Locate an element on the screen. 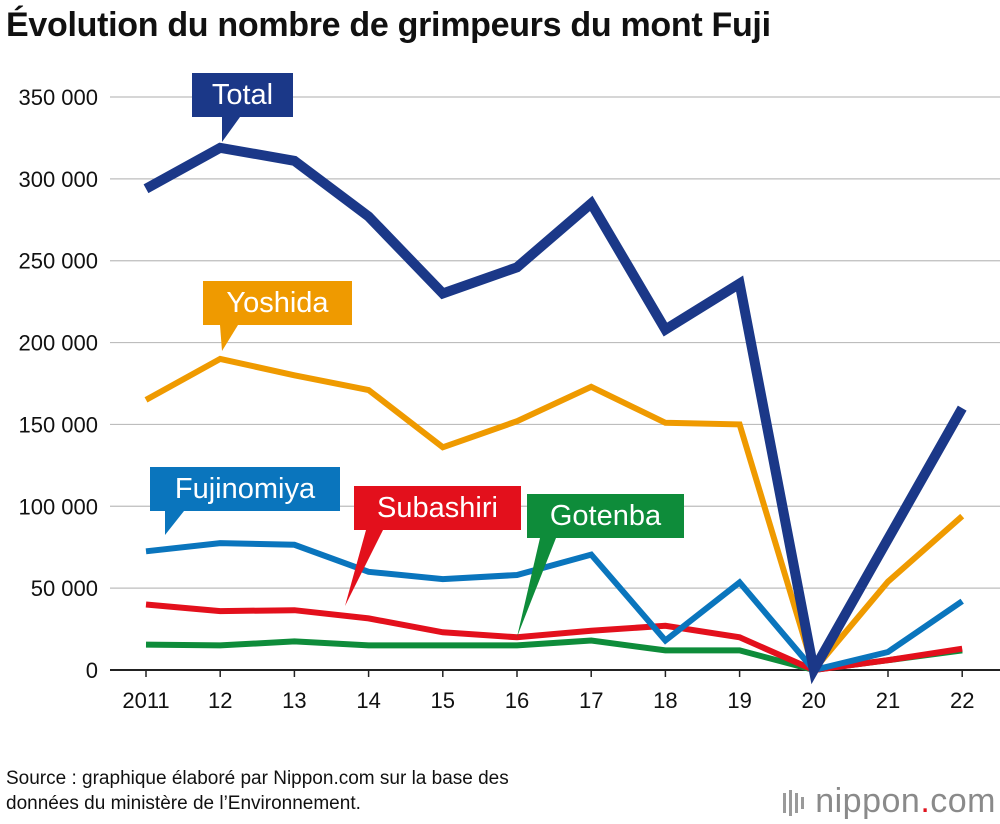 The image size is (1000, 824). series-label-gotenba: Gotenba is located at coordinates (606, 516).